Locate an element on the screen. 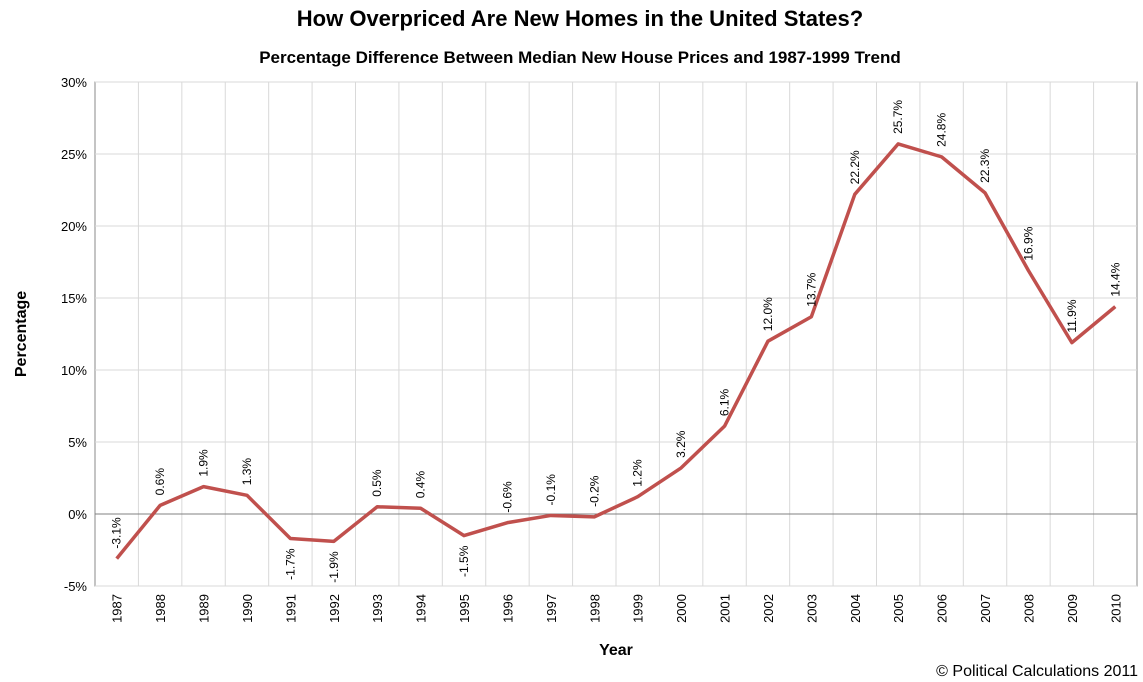 This screenshot has height=682, width=1143. x-tick-label: 1992 is located at coordinates (334, 608).